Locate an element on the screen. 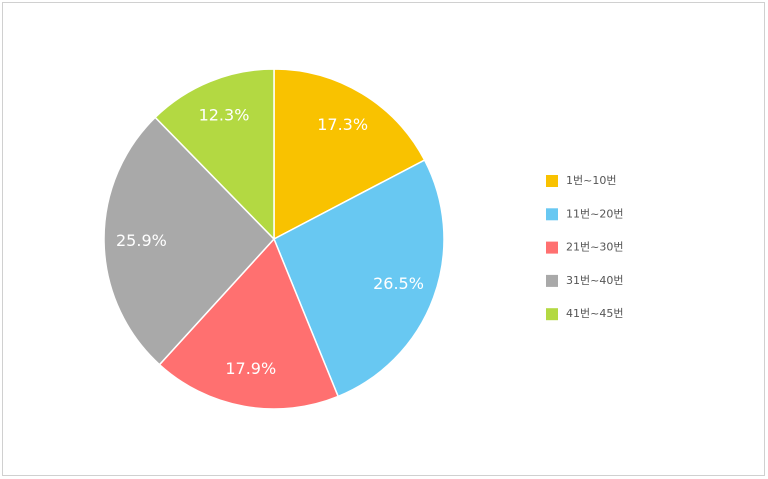 This screenshot has height=479, width=768. slice-label: 17.9% is located at coordinates (250, 368).